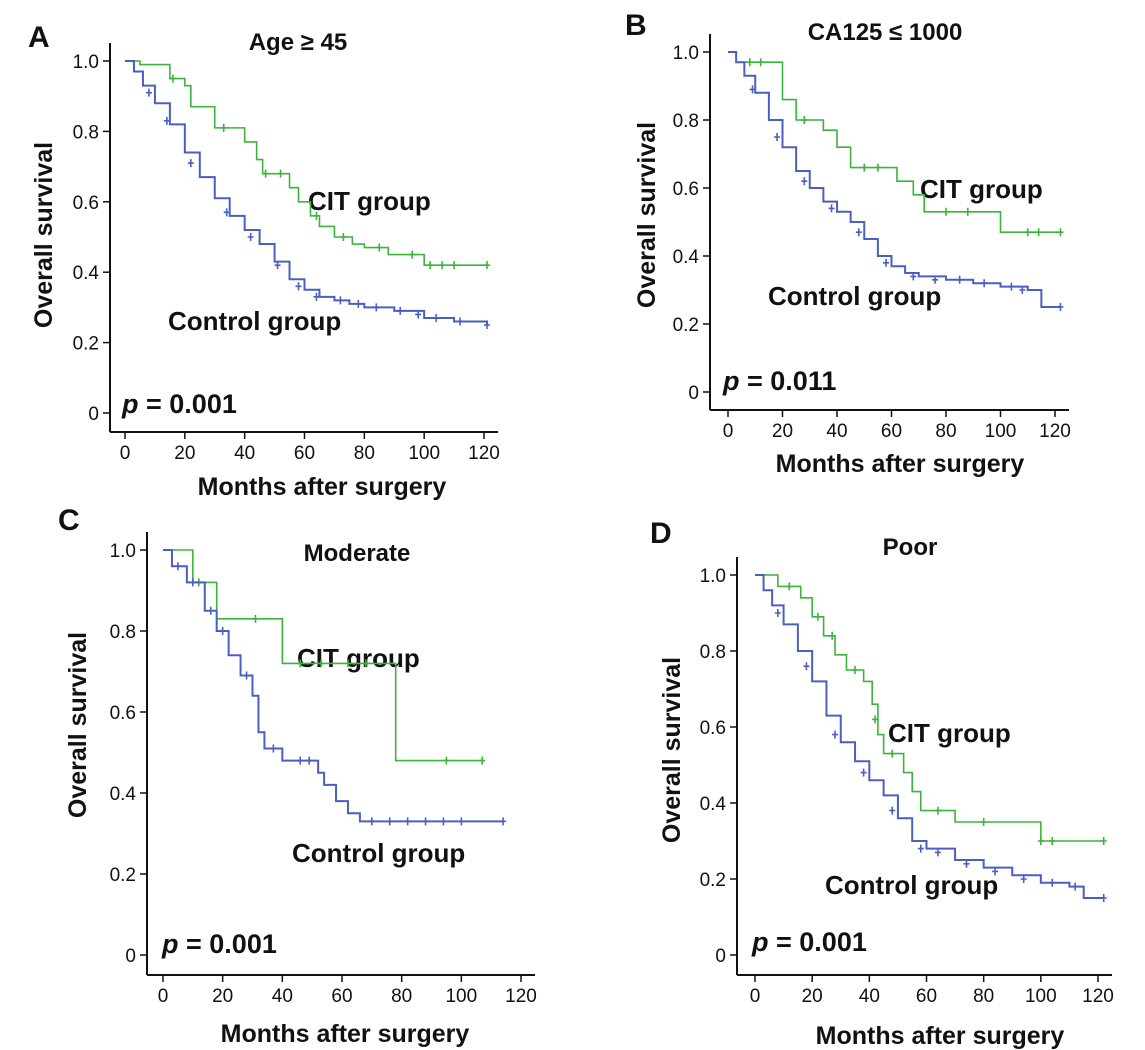 The height and width of the screenshot is (1050, 1145). I want to click on p-value-c: p = 0.001, so click(219, 944).